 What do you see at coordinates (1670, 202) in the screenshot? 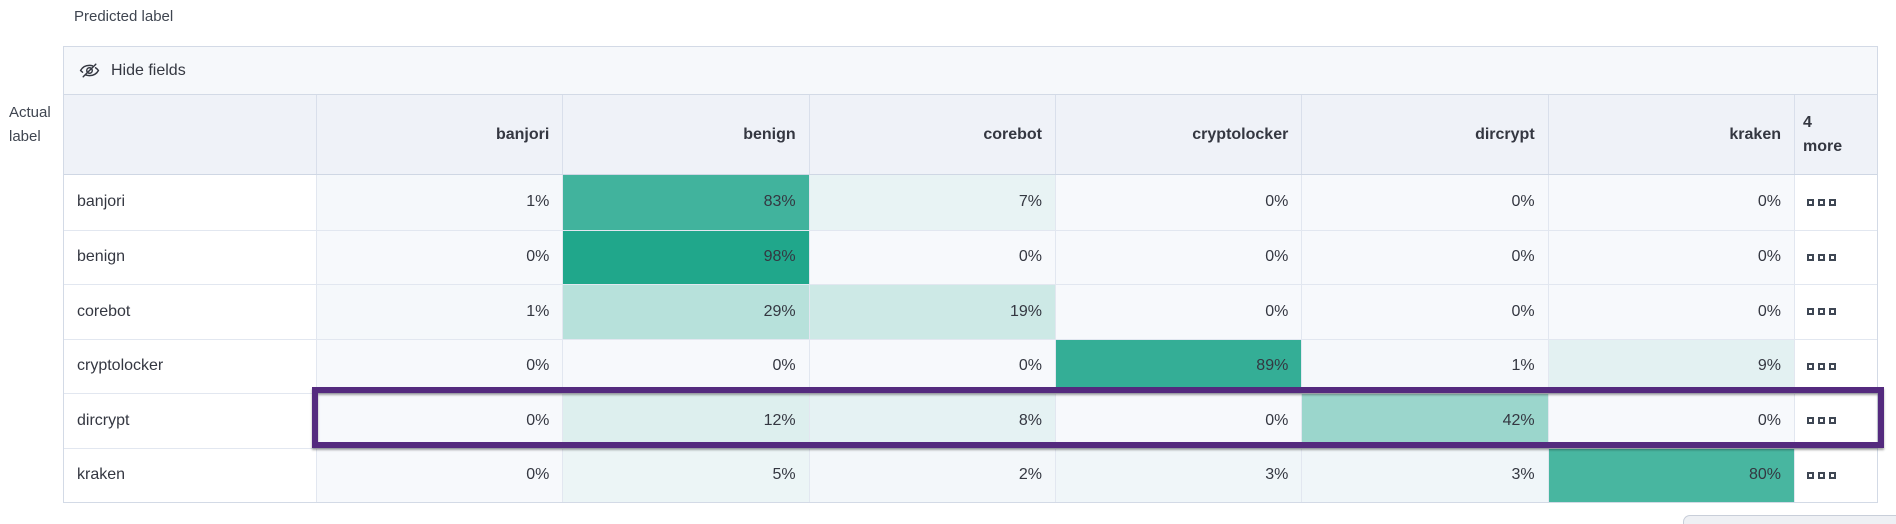
I see `cell-banjori-kraken: 0%` at bounding box center [1670, 202].